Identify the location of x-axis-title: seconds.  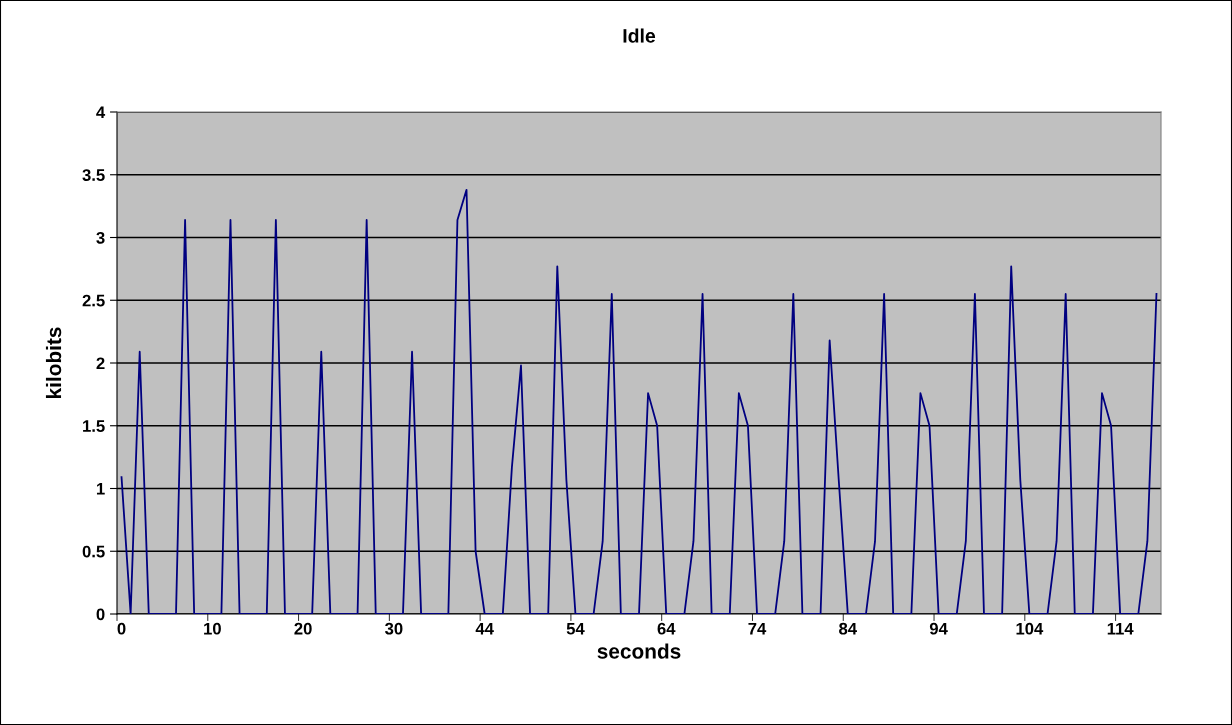
(639, 651).